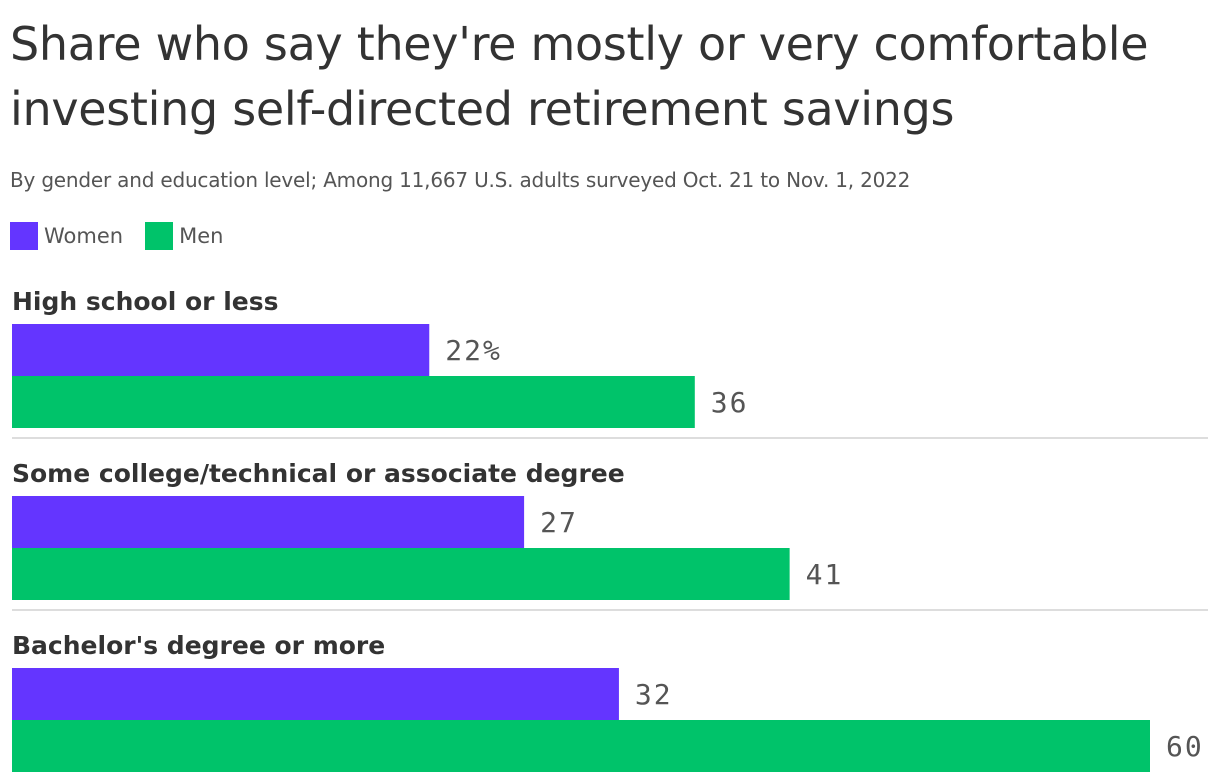 The width and height of the screenshot is (1220, 782). I want to click on category-label: High school or less, so click(145, 301).